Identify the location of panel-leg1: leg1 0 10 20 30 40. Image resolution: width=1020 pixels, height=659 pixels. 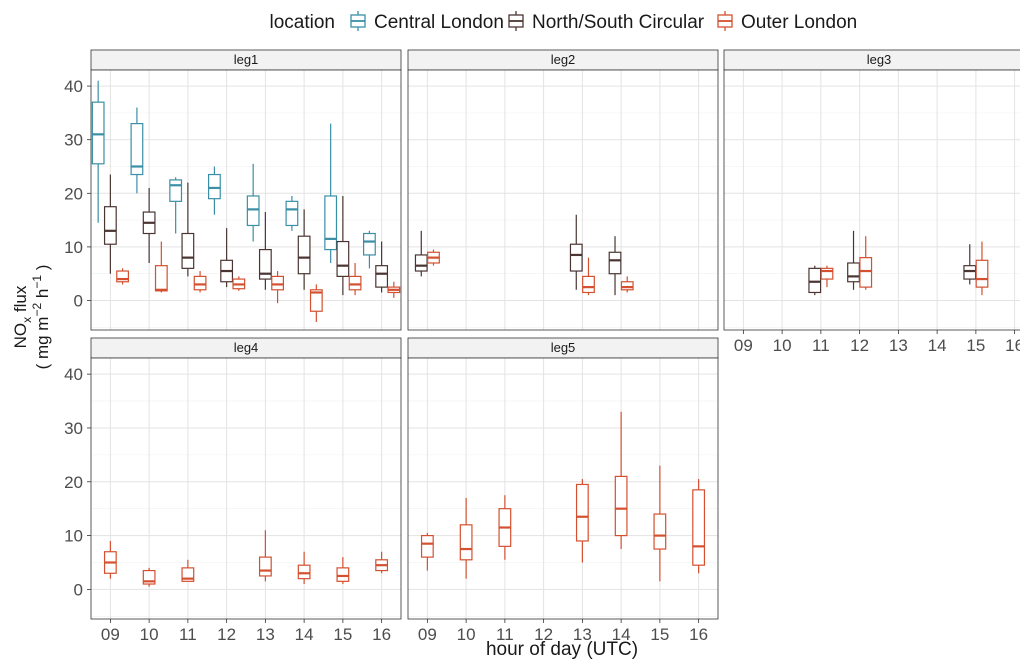
(233, 190).